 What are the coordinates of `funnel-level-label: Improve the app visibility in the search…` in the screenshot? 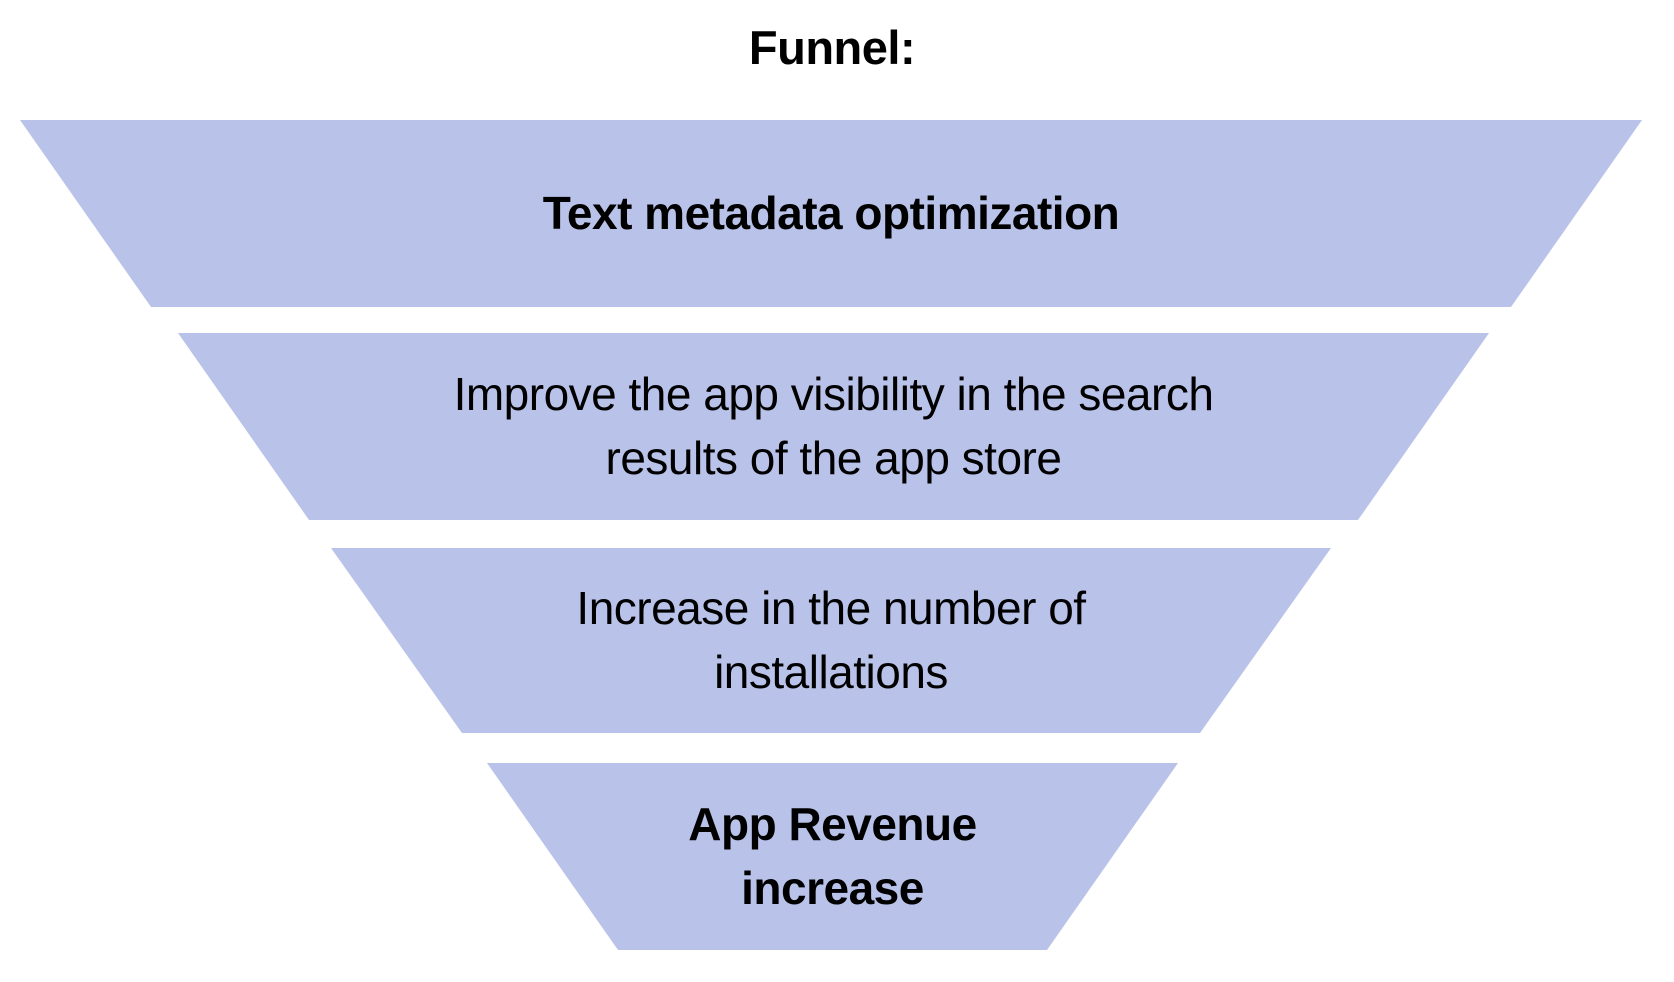 It's located at (833, 426).